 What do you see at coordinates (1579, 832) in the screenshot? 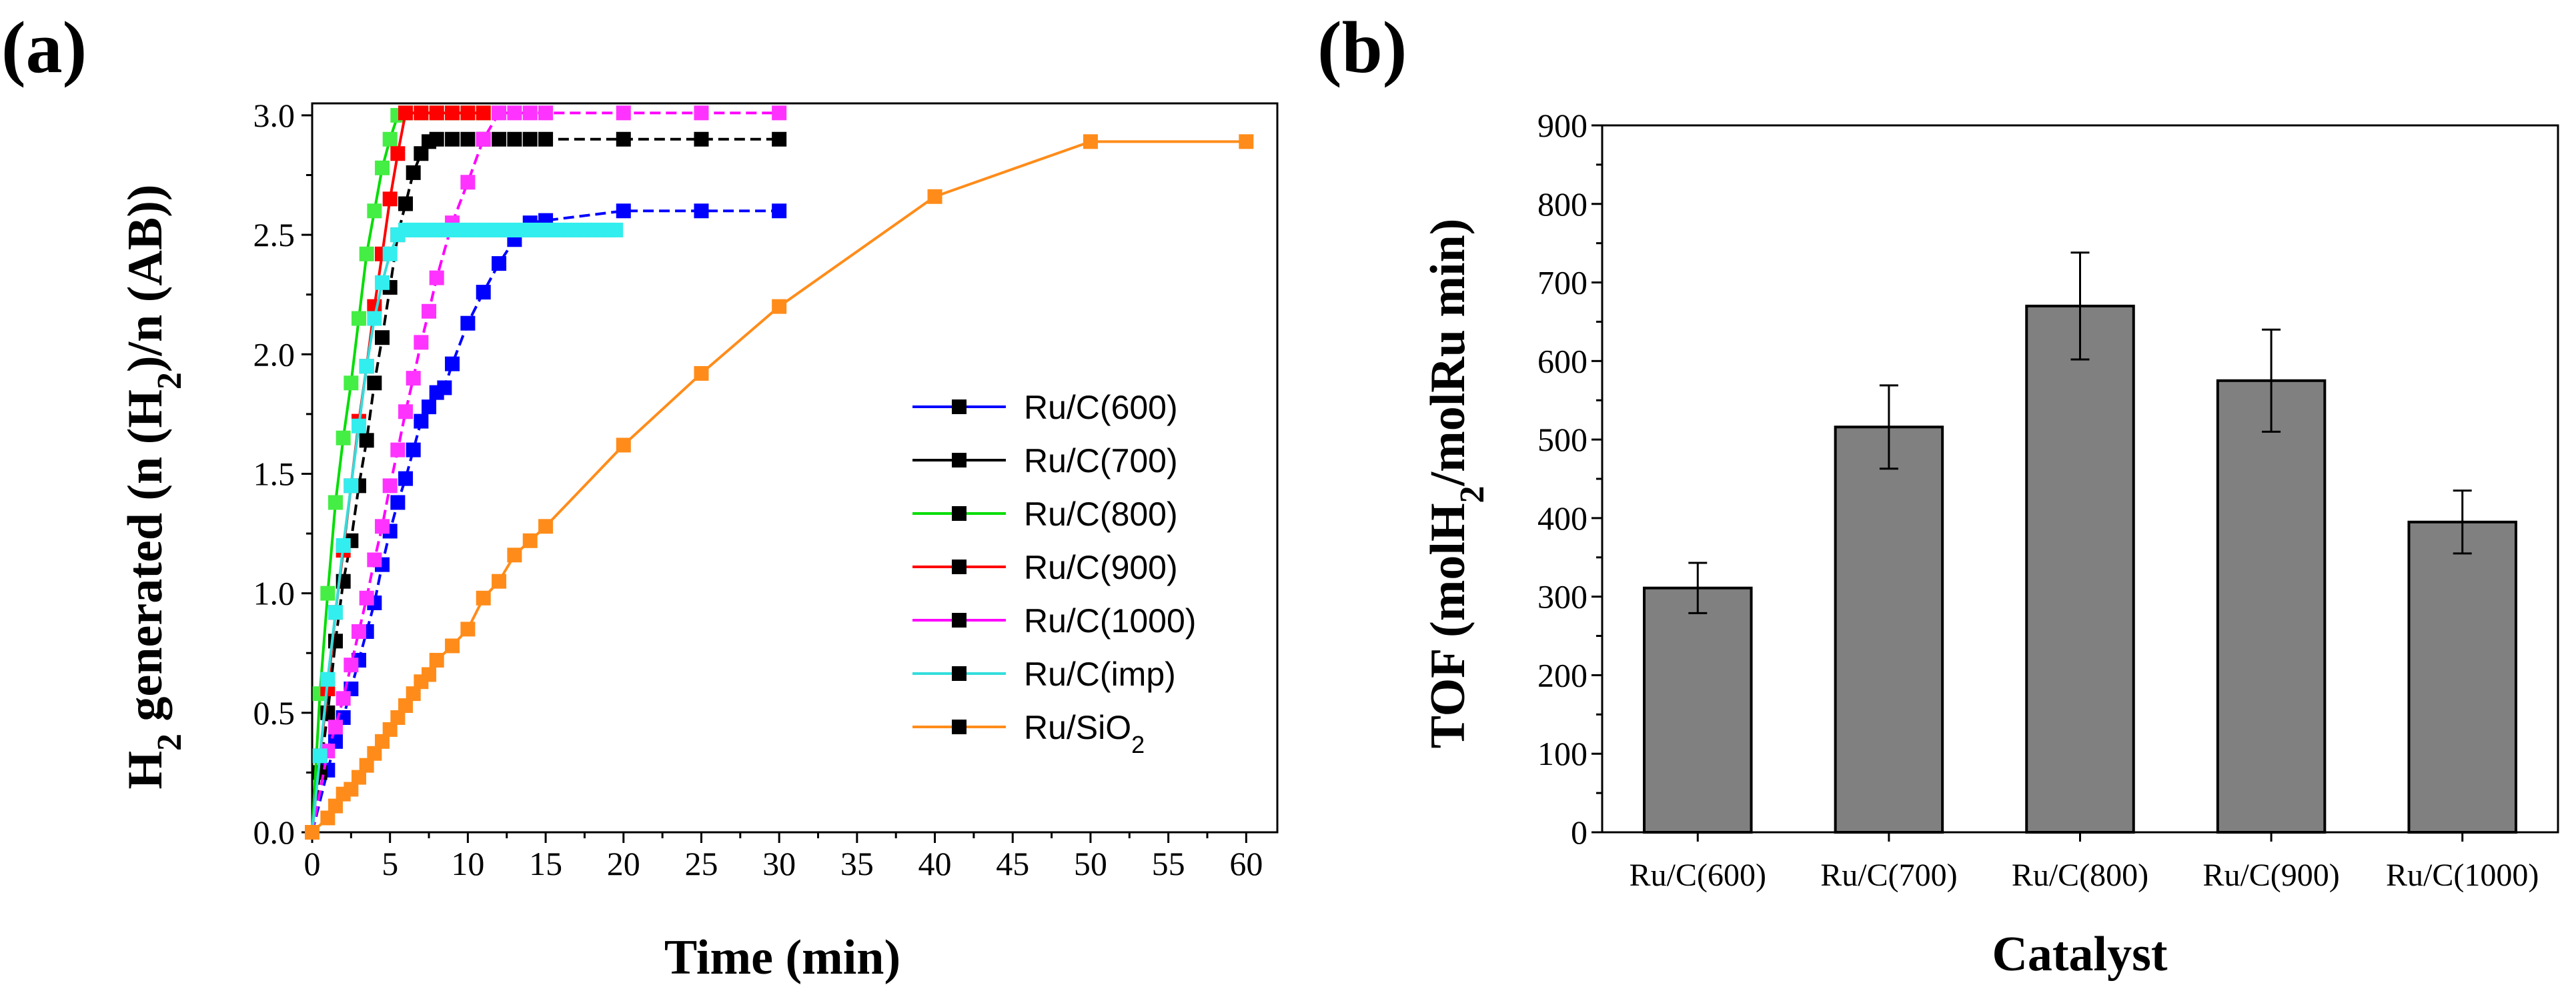
I see `y-tick-label: 0` at bounding box center [1579, 832].